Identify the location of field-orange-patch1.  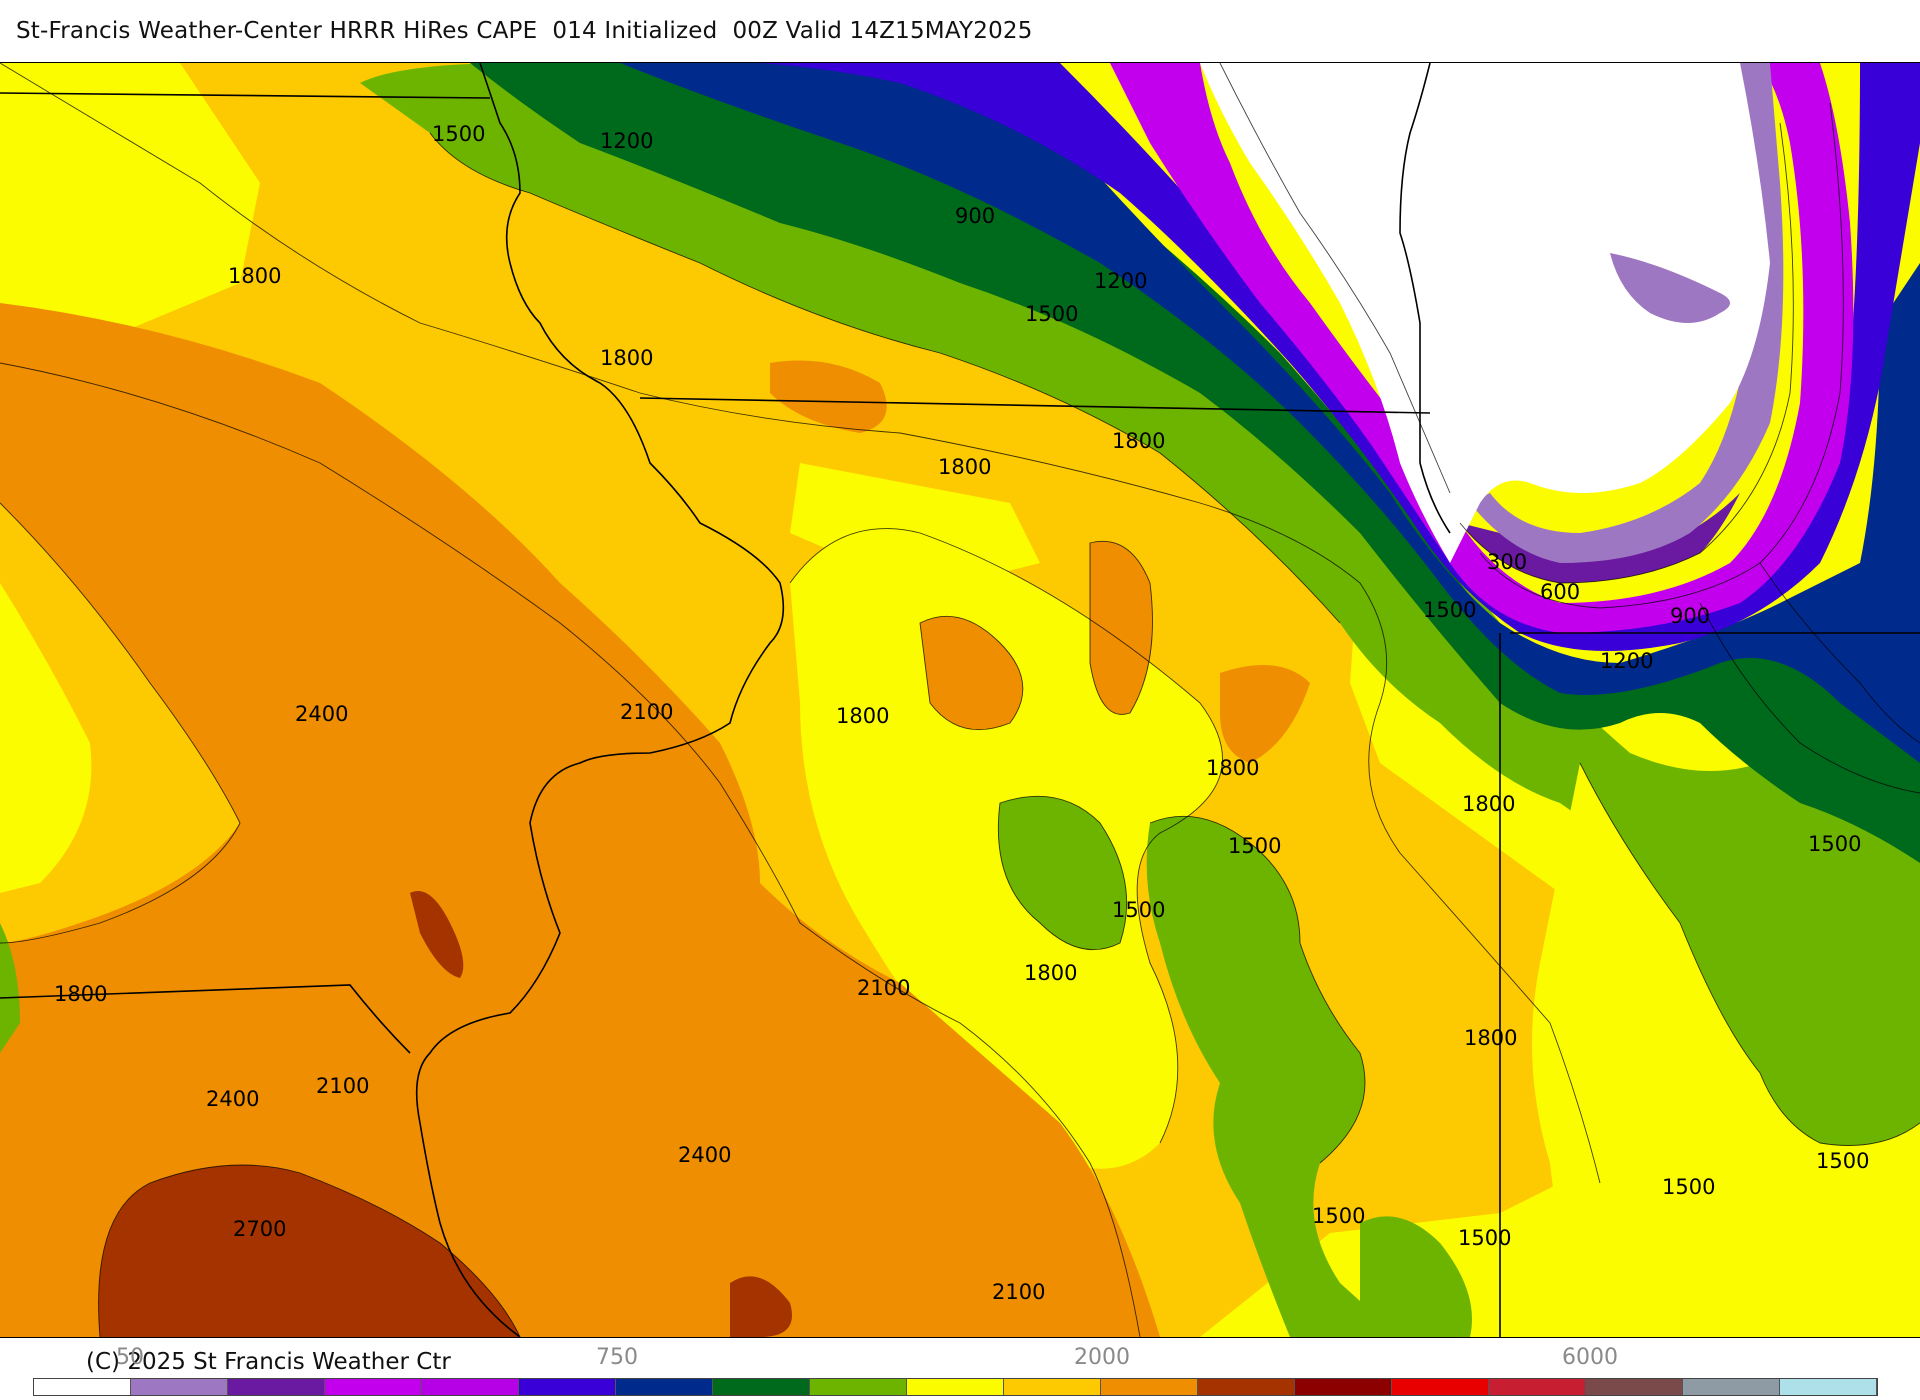
(971, 673).